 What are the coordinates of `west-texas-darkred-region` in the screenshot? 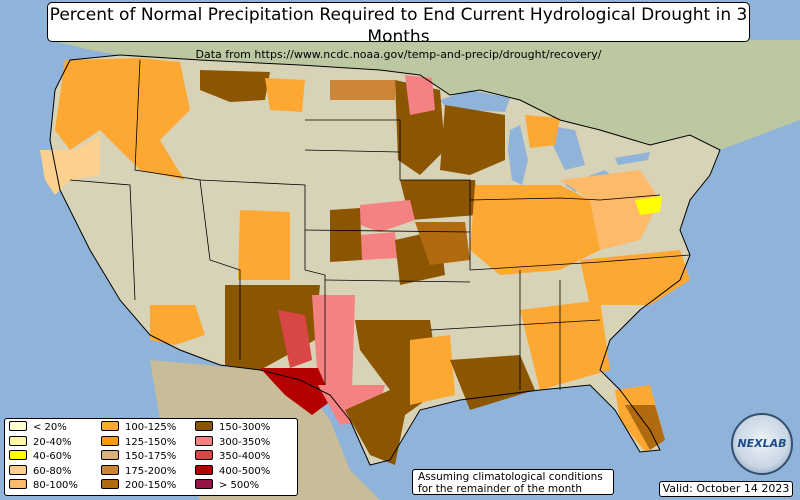 It's located at (296, 391).